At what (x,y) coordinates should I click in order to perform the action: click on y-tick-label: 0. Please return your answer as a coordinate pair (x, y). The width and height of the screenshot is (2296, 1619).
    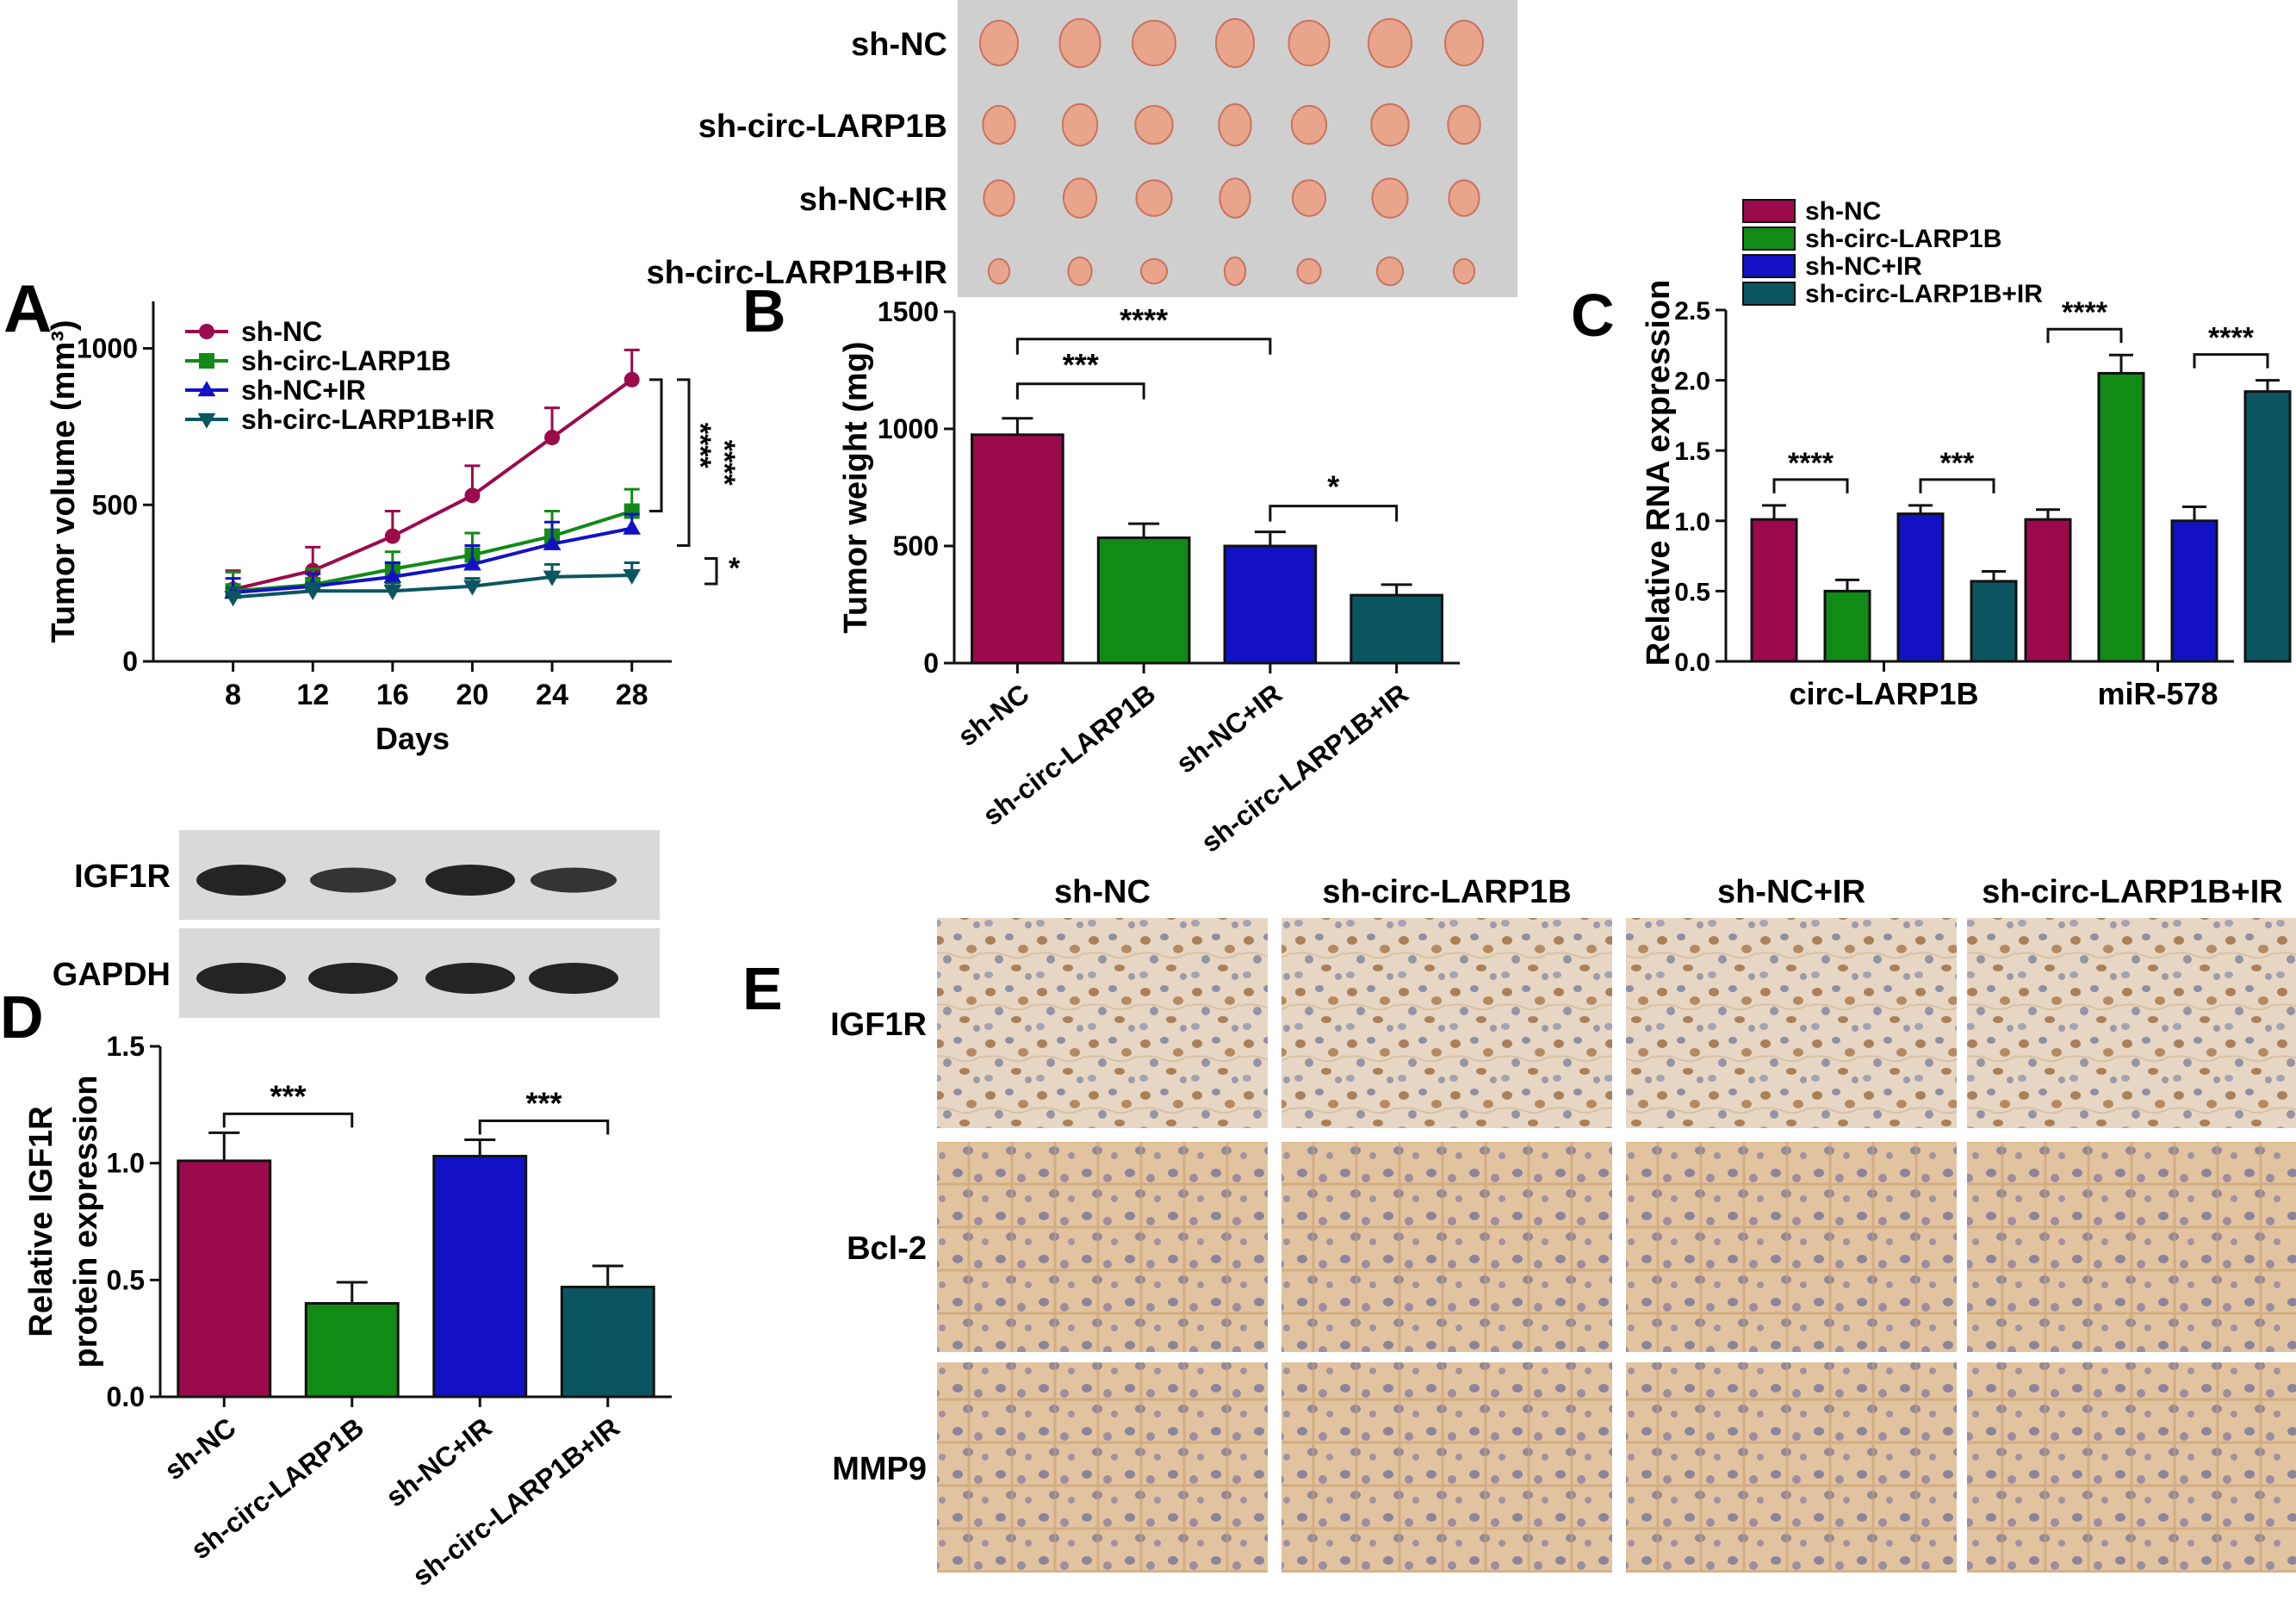
    Looking at the image, I should click on (931, 663).